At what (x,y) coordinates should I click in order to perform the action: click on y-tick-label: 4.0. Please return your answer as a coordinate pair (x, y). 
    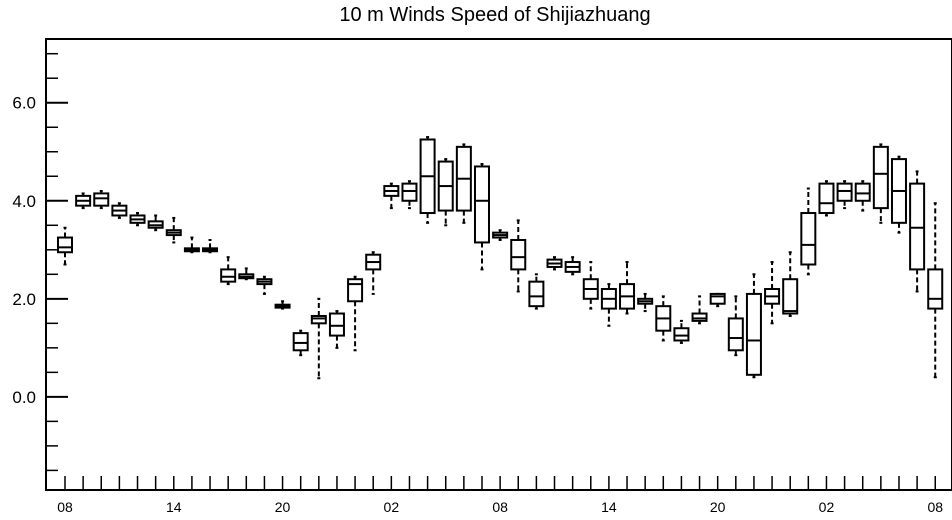
    Looking at the image, I should click on (24, 201).